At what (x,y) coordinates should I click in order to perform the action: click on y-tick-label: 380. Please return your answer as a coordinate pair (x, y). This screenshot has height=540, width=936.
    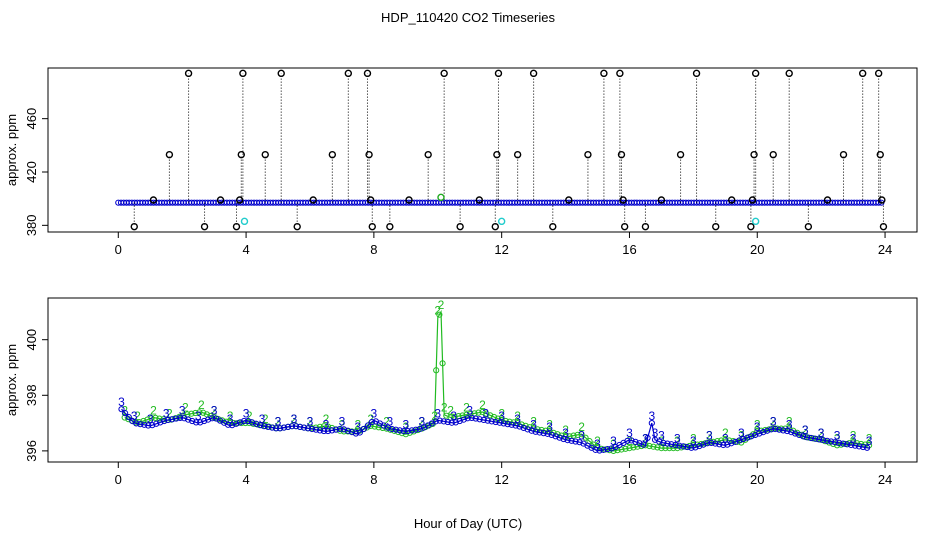
    Looking at the image, I should click on (31, 225).